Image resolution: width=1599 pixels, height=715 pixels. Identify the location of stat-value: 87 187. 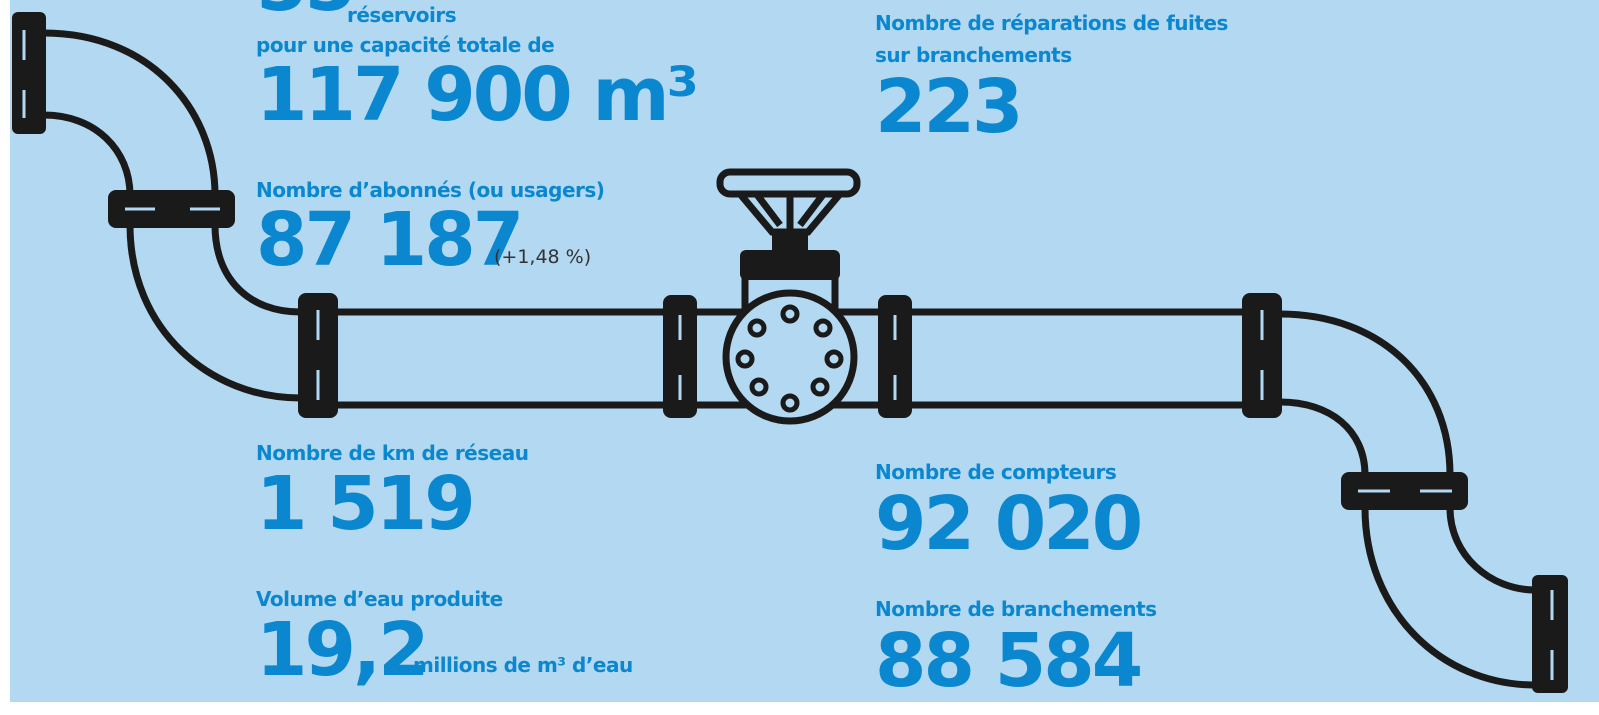
(390, 240).